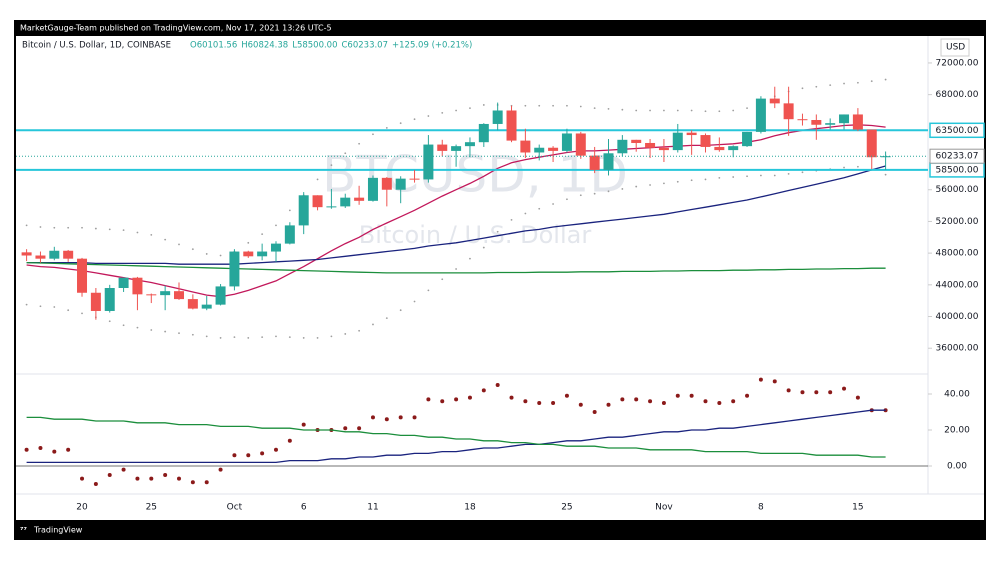 Image resolution: width=998 pixels, height=572 pixels. I want to click on ohlc-label: H60824.38, so click(264, 46).